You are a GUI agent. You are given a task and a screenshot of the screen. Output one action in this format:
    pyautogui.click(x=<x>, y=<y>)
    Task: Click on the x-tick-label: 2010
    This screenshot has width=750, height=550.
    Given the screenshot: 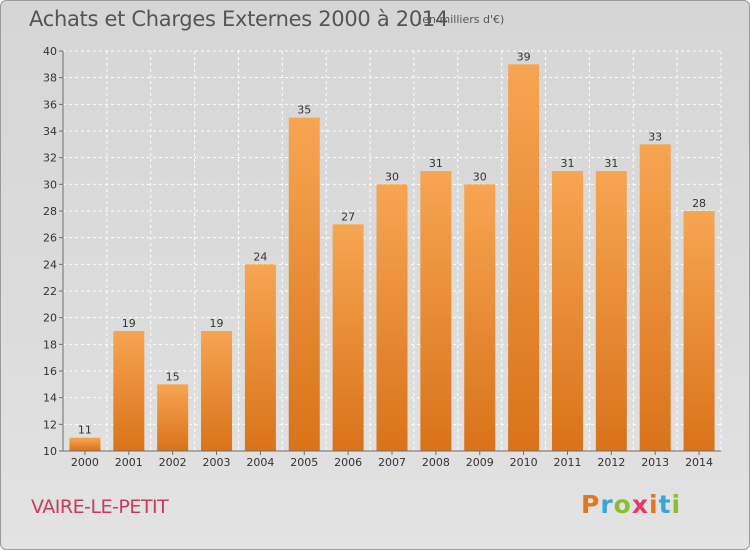 What is the action you would take?
    pyautogui.click(x=524, y=462)
    